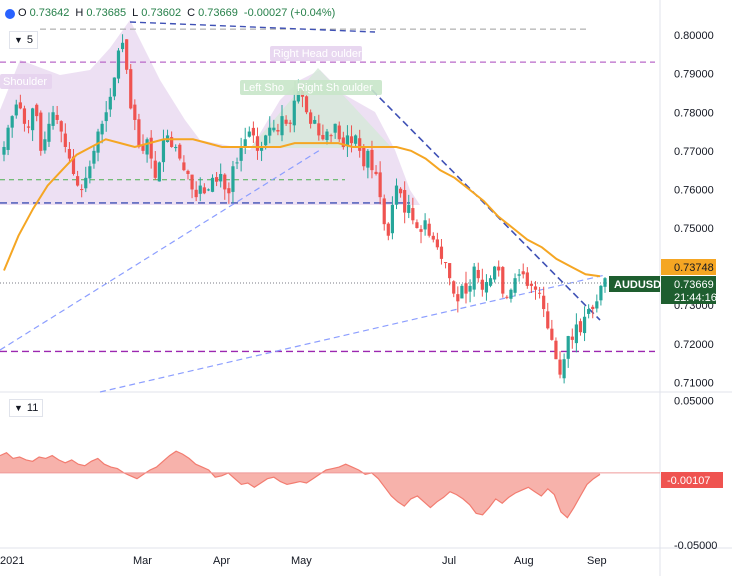  What do you see at coordinates (24, 40) in the screenshot?
I see `indicator-legend-price: ▼ 5` at bounding box center [24, 40].